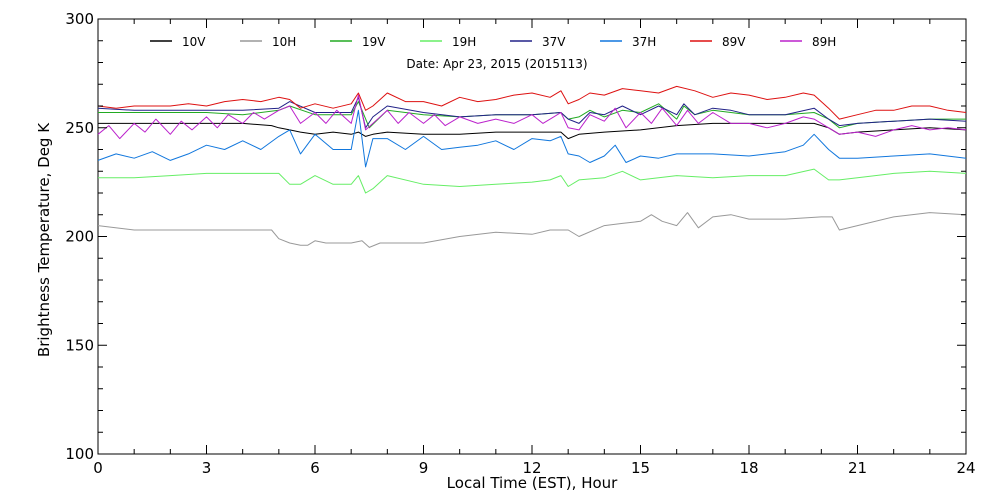  I want to click on legend-label-10h: 10H, so click(284, 42).